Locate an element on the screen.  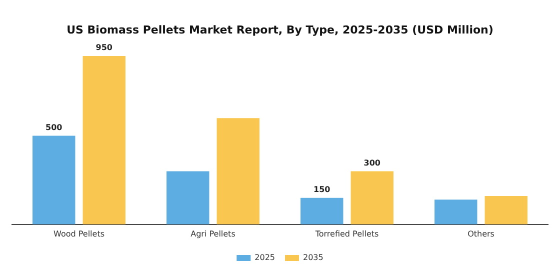
x-tick-label: Agri Pellets is located at coordinates (213, 233).